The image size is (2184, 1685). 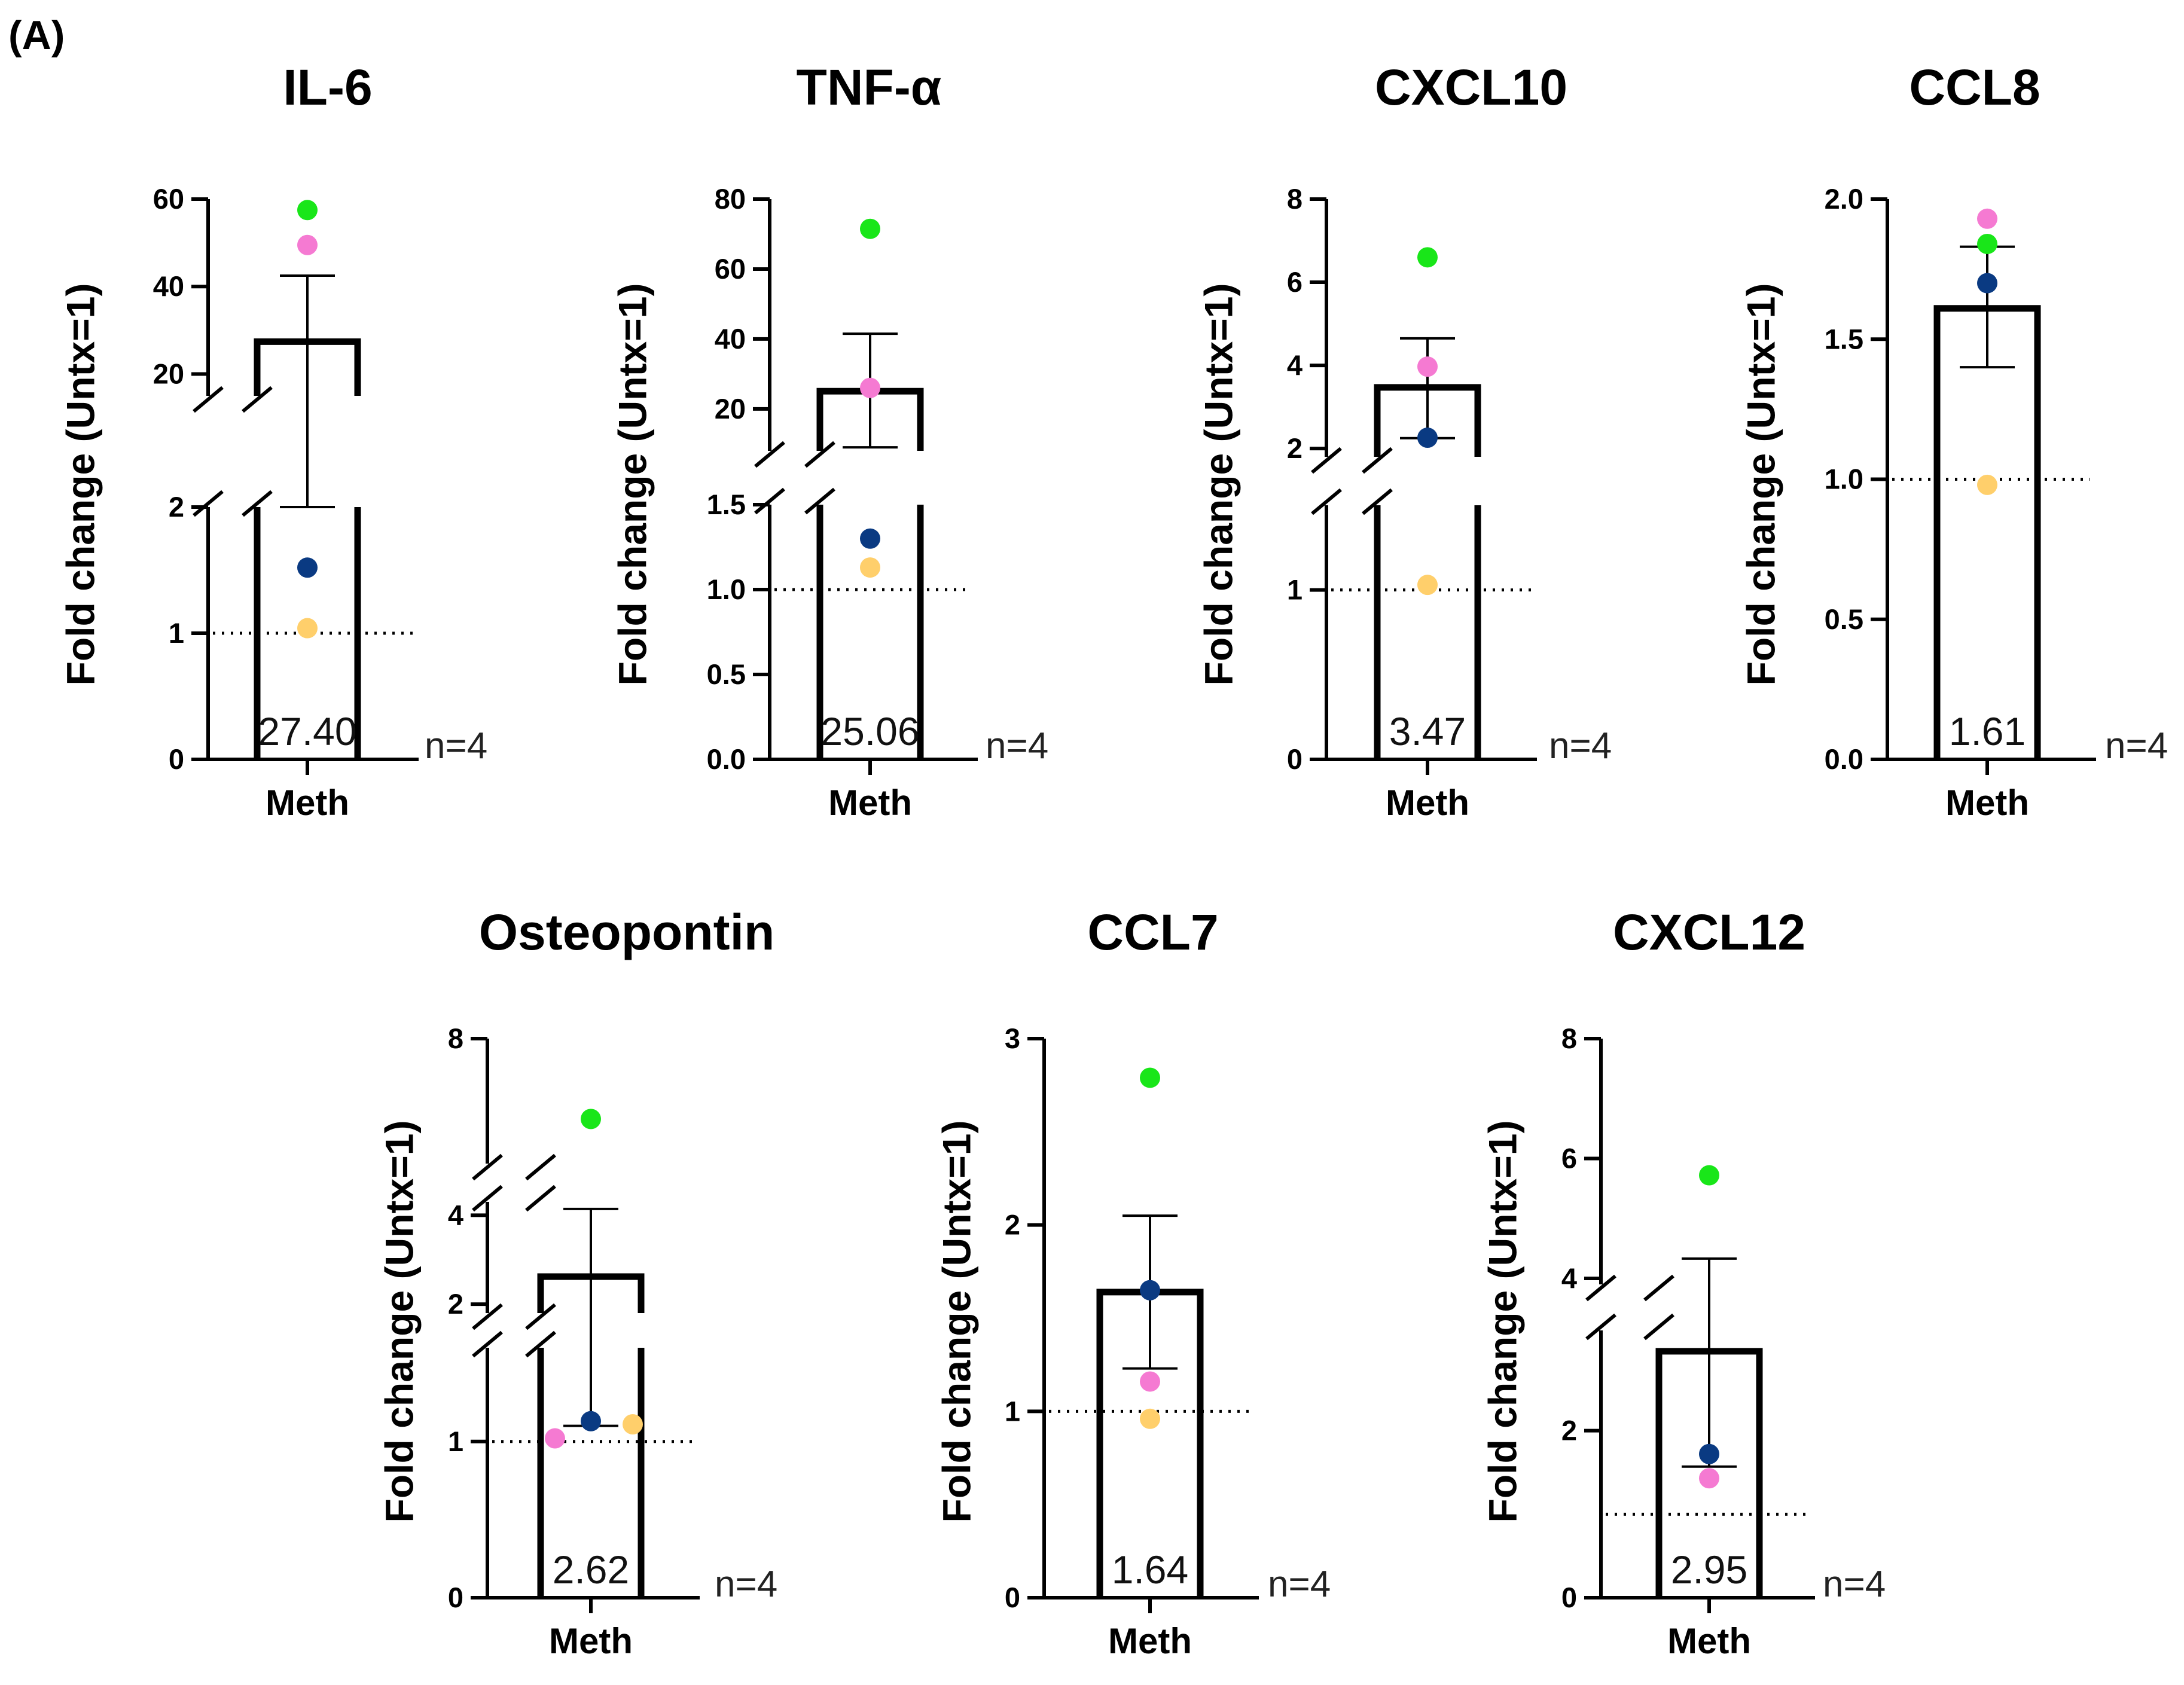 What do you see at coordinates (327, 87) in the screenshot?
I see `chart-title: IL-6` at bounding box center [327, 87].